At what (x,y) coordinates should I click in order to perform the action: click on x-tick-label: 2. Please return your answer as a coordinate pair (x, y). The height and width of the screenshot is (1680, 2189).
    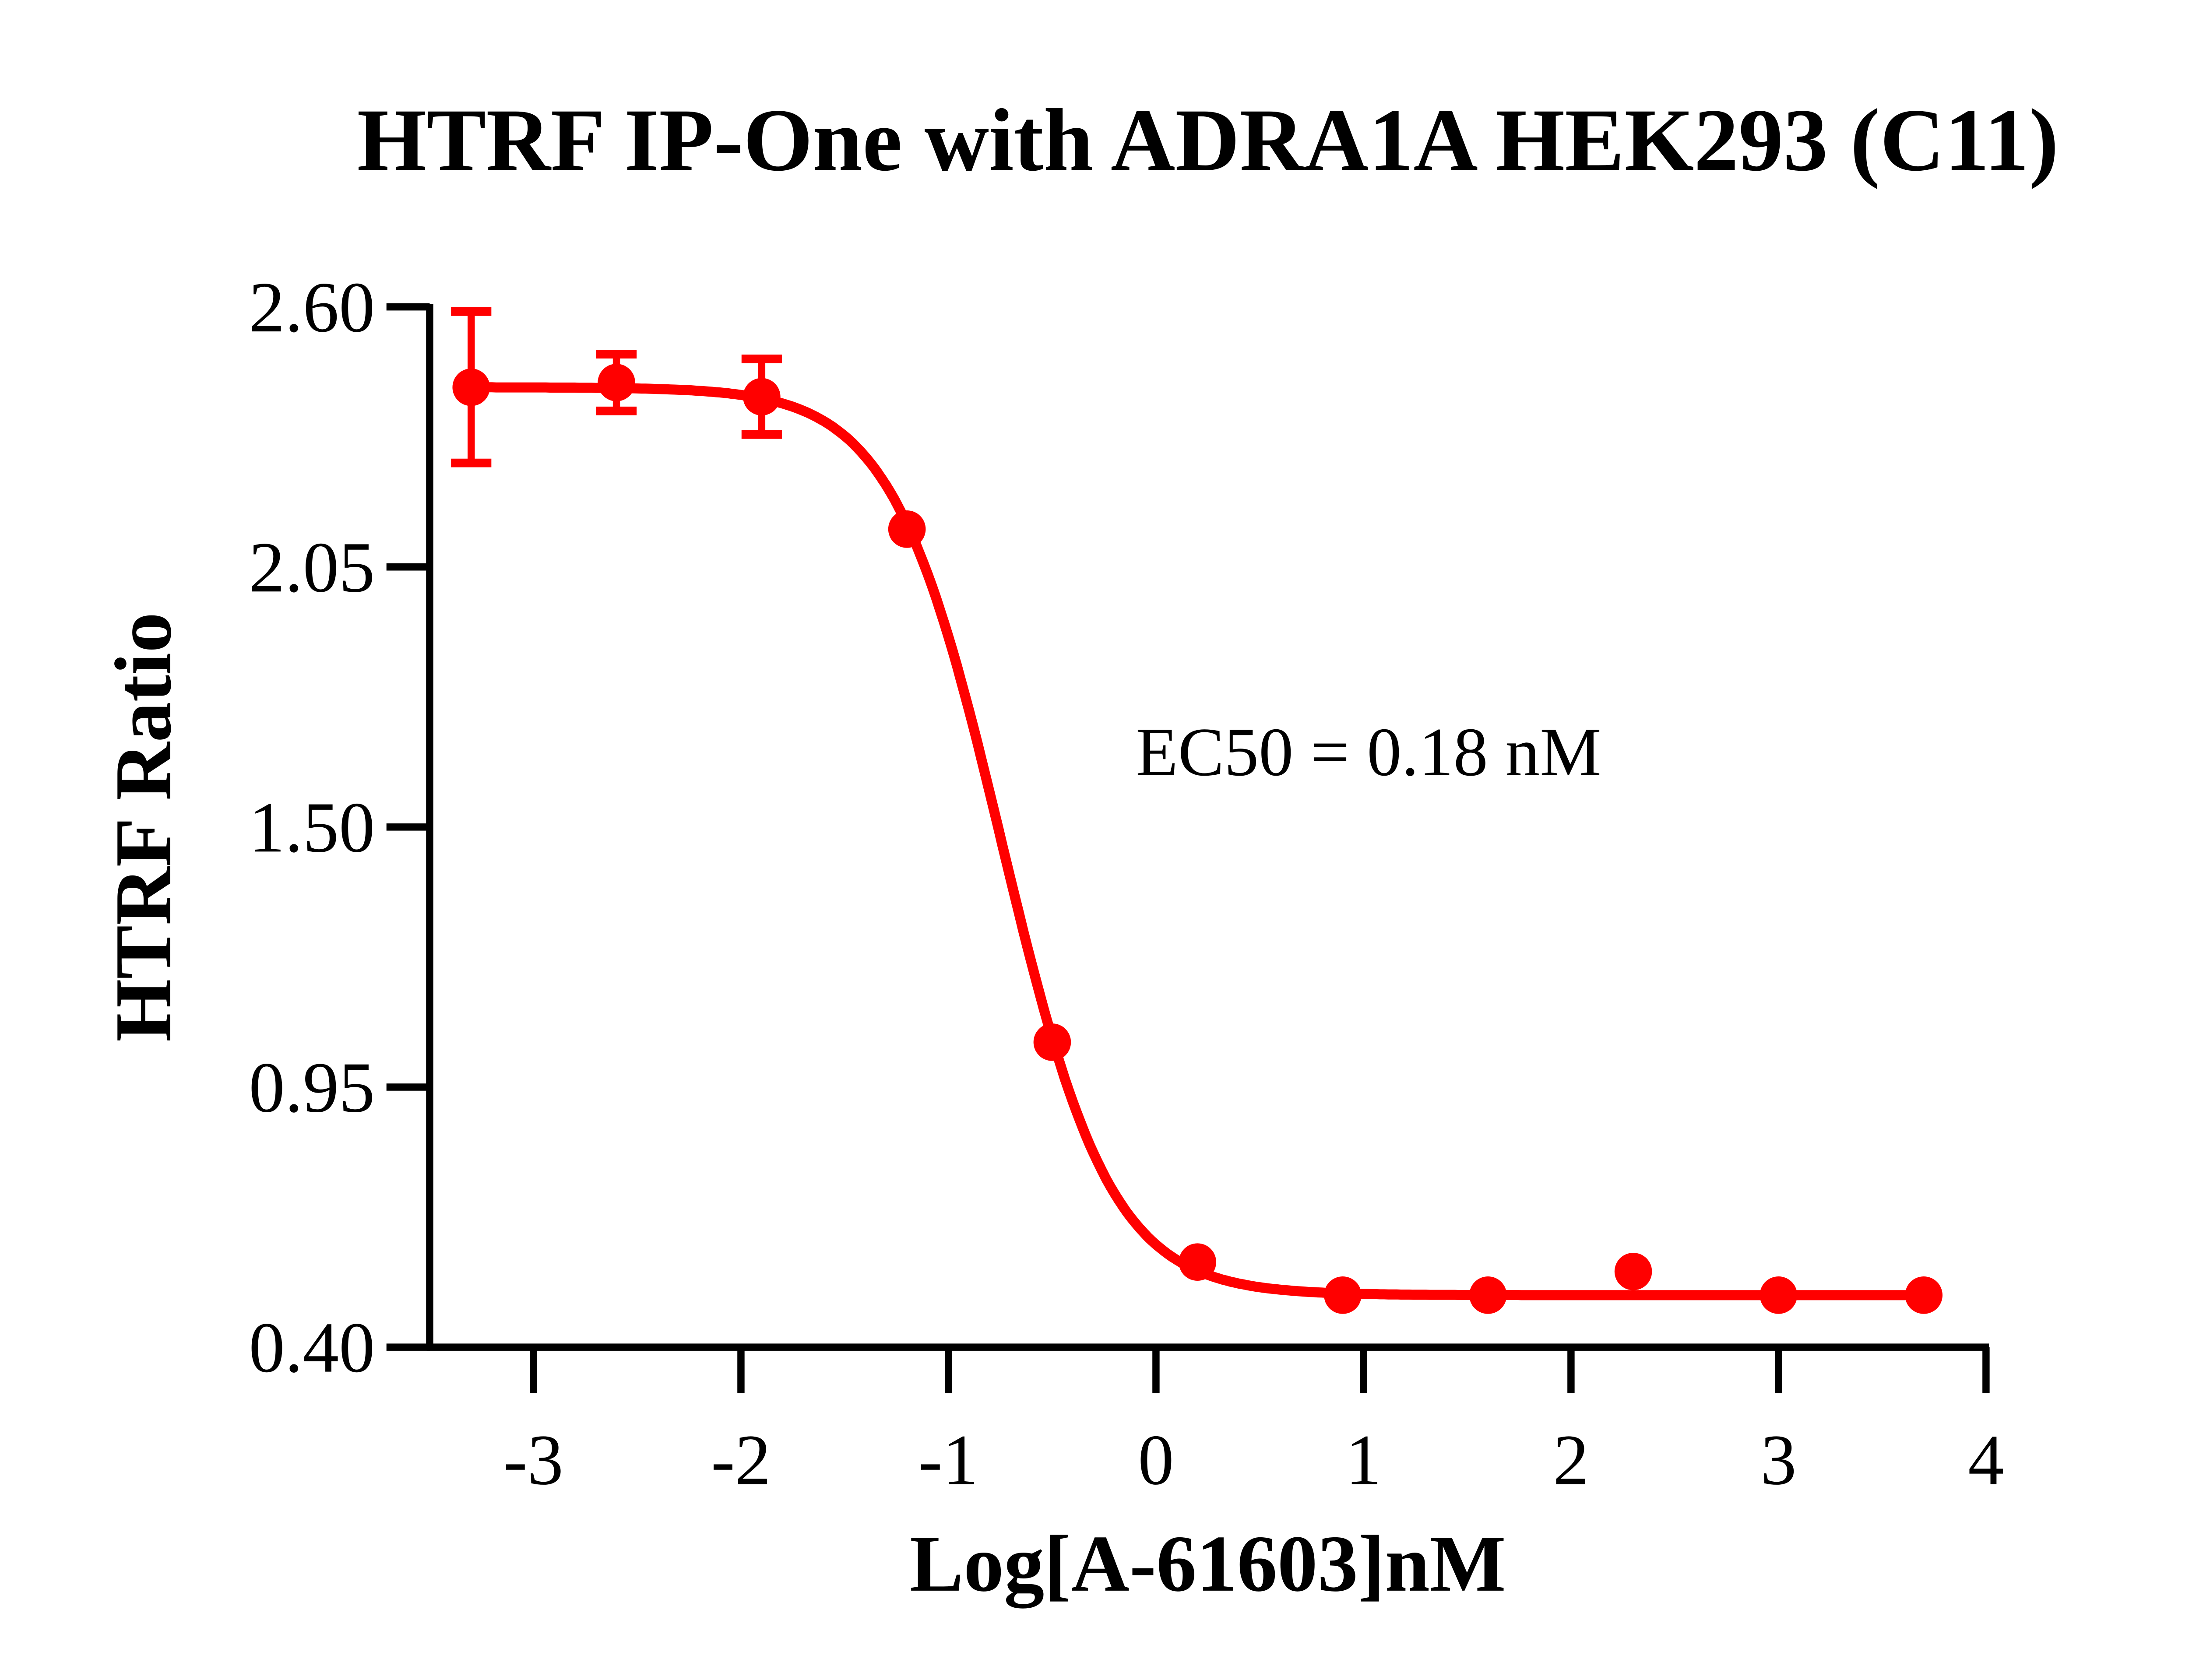
    Looking at the image, I should click on (1571, 1460).